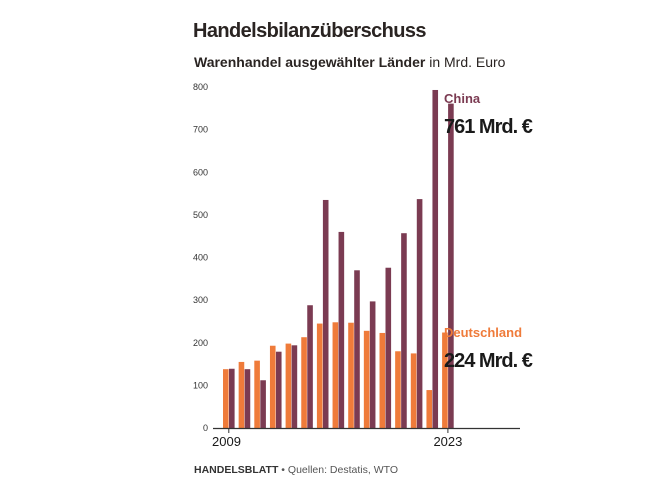 The image size is (656, 488). I want to click on publisher: HANDELSBLATT, so click(236, 470).